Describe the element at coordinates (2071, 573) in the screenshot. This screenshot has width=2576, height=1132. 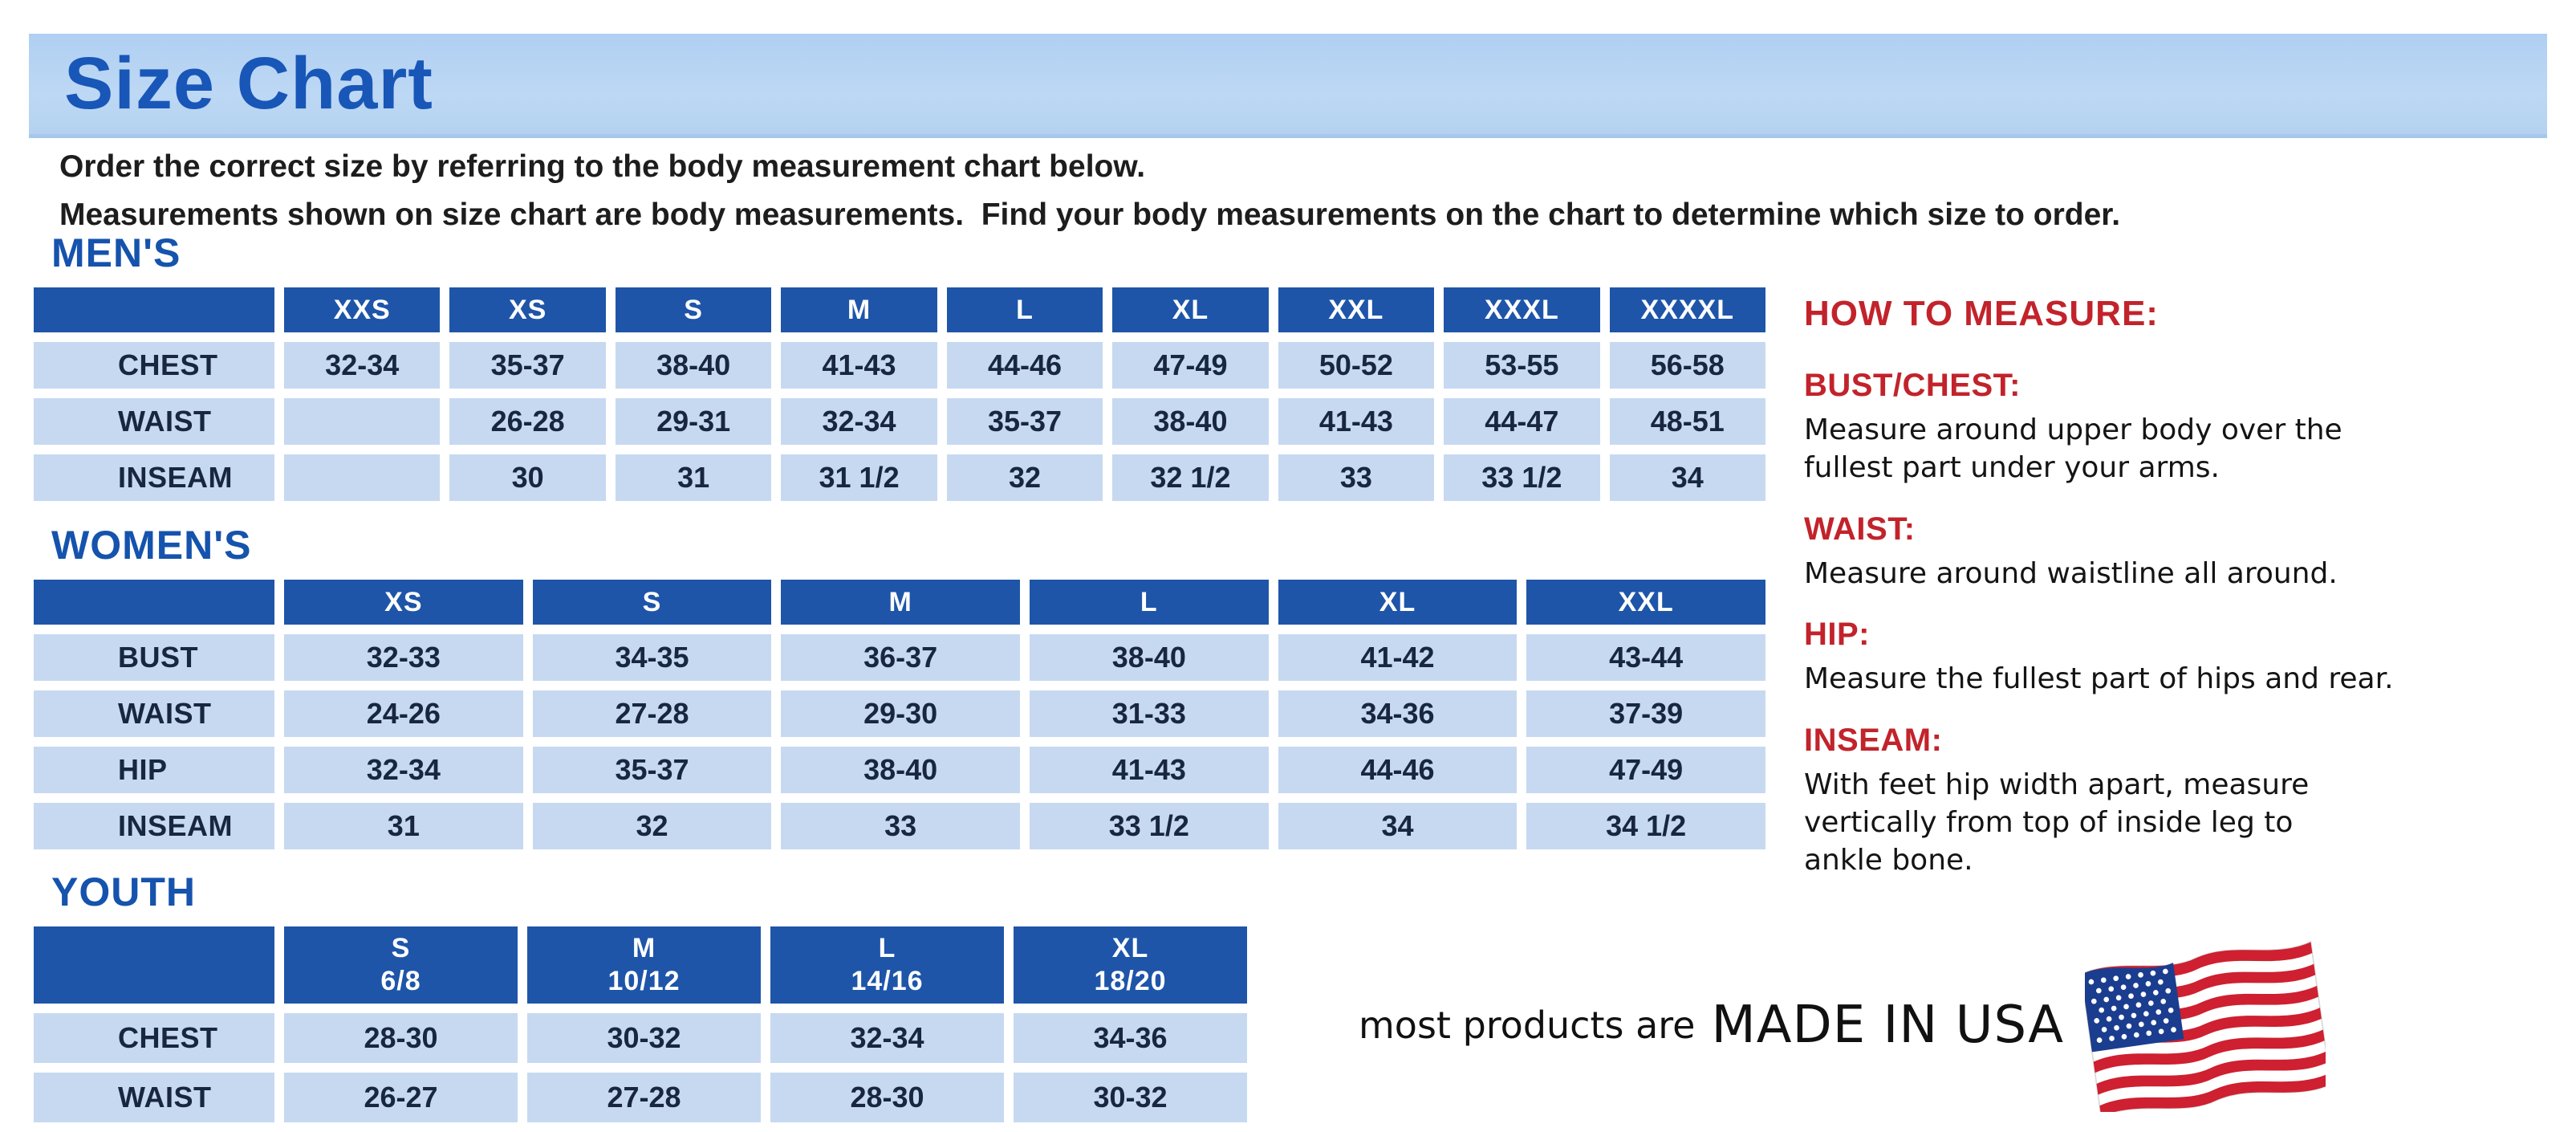
I see `measure-text: Measure around waistline all around.` at that location.